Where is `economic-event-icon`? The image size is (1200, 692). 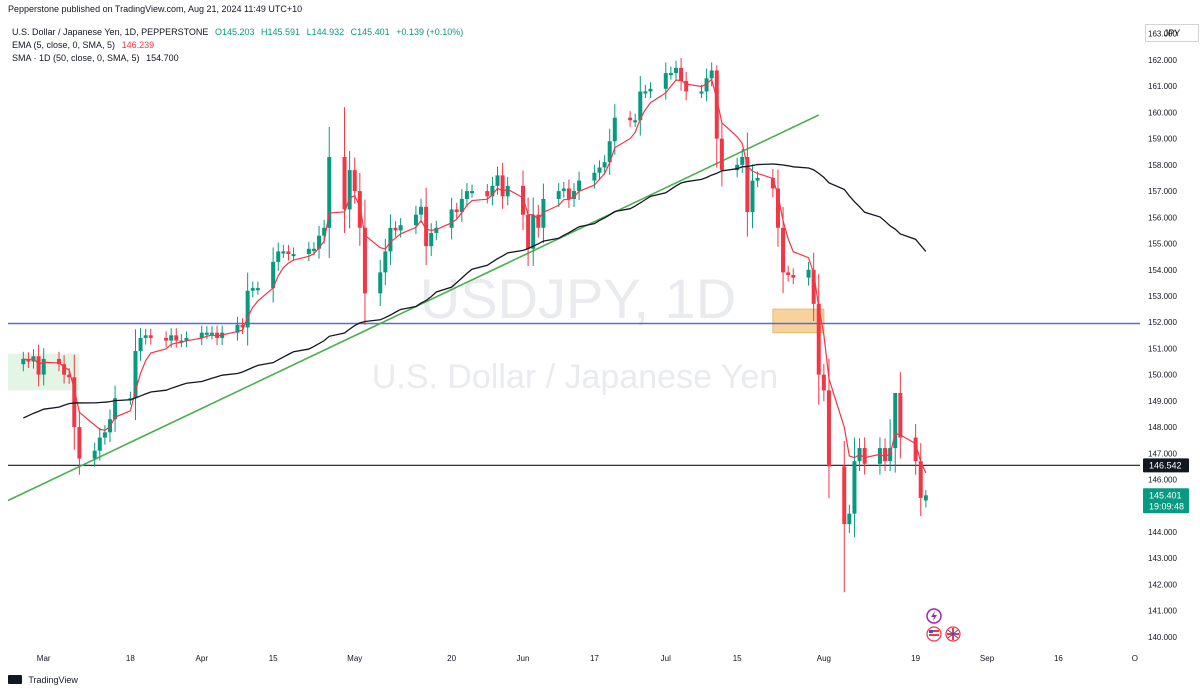 economic-event-icon is located at coordinates (934, 616).